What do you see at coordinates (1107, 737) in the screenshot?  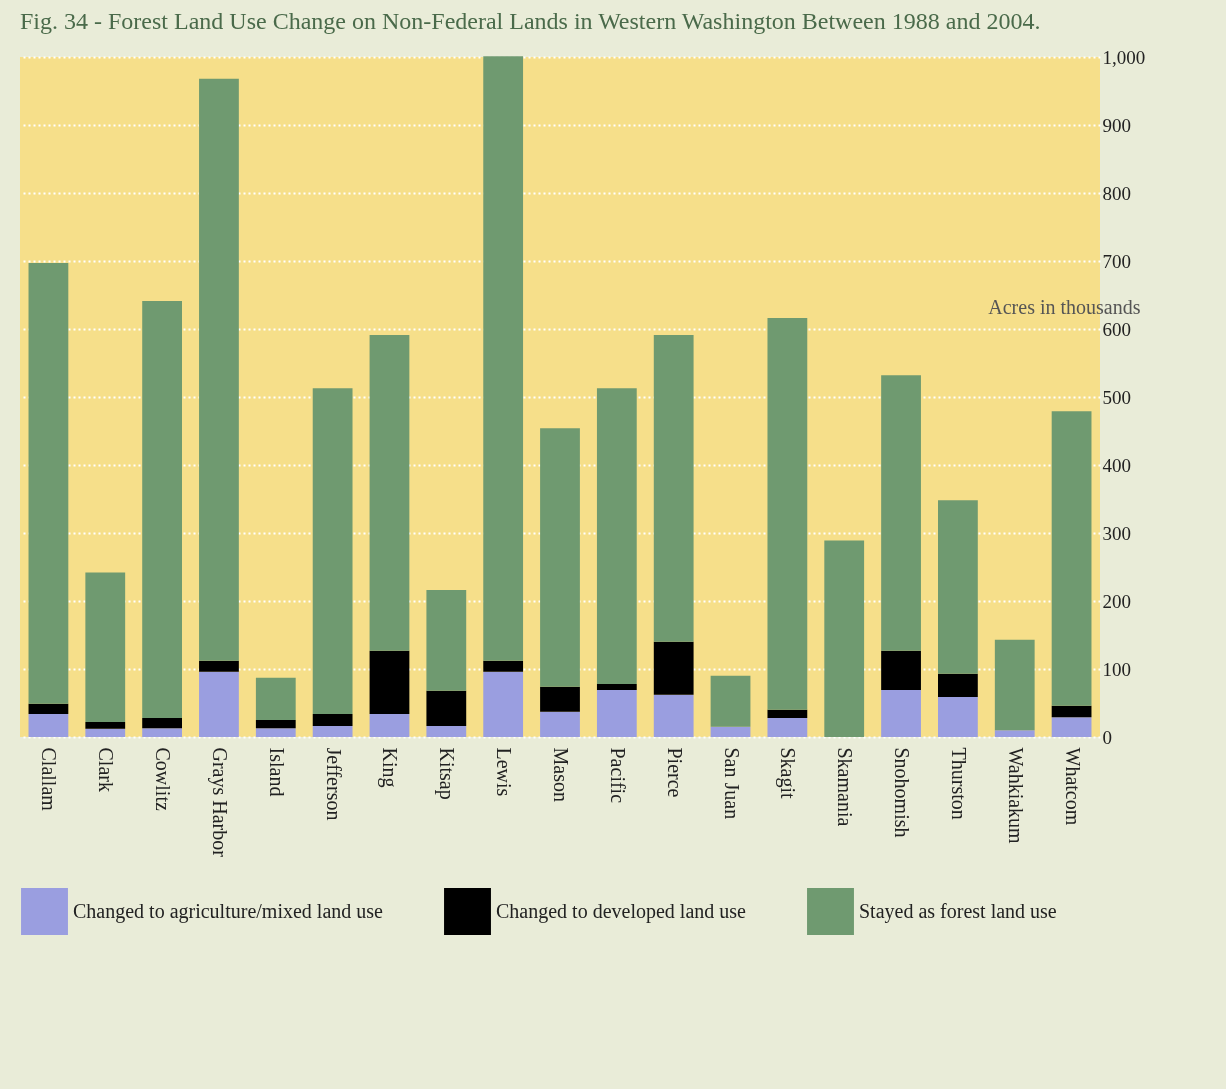 I see `y-tick-label: 0` at bounding box center [1107, 737].